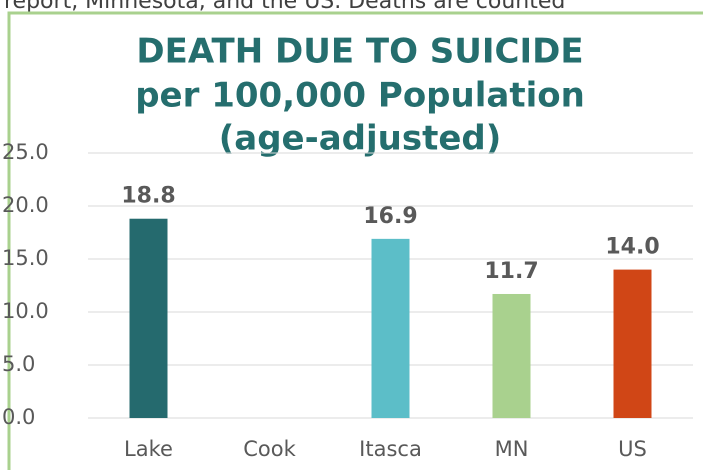 This screenshot has width=703, height=470. What do you see at coordinates (148, 449) in the screenshot?
I see `x-tick-label: Lake` at bounding box center [148, 449].